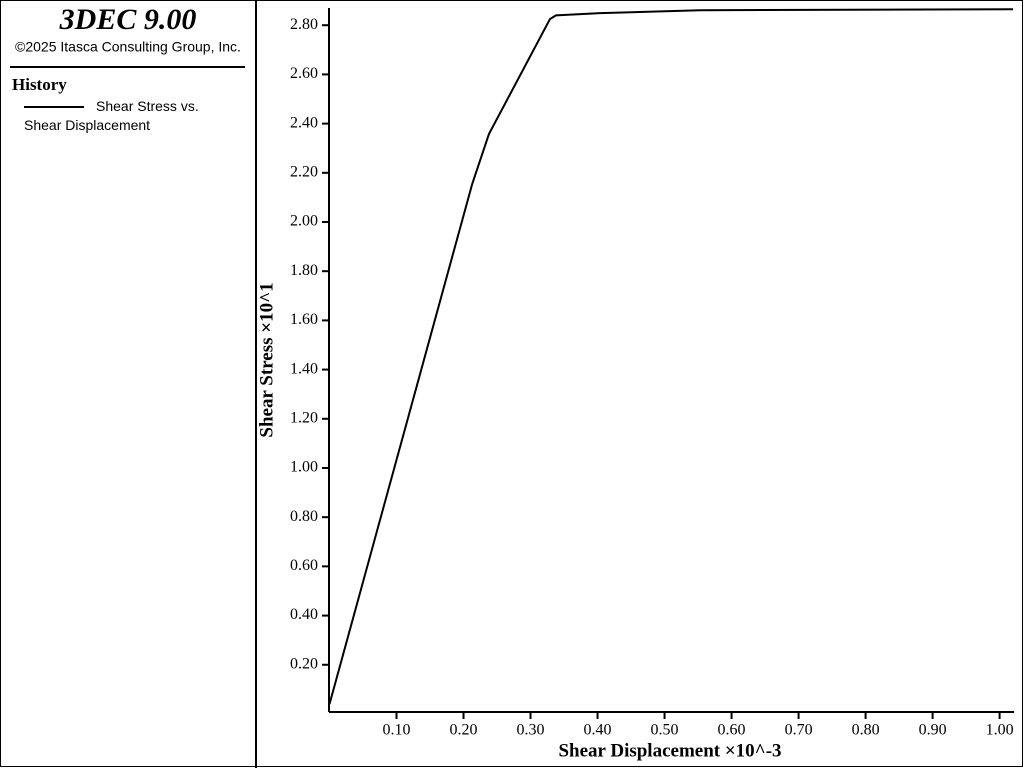 This screenshot has width=1024, height=768. What do you see at coordinates (39, 84) in the screenshot?
I see `legend-title: History` at bounding box center [39, 84].